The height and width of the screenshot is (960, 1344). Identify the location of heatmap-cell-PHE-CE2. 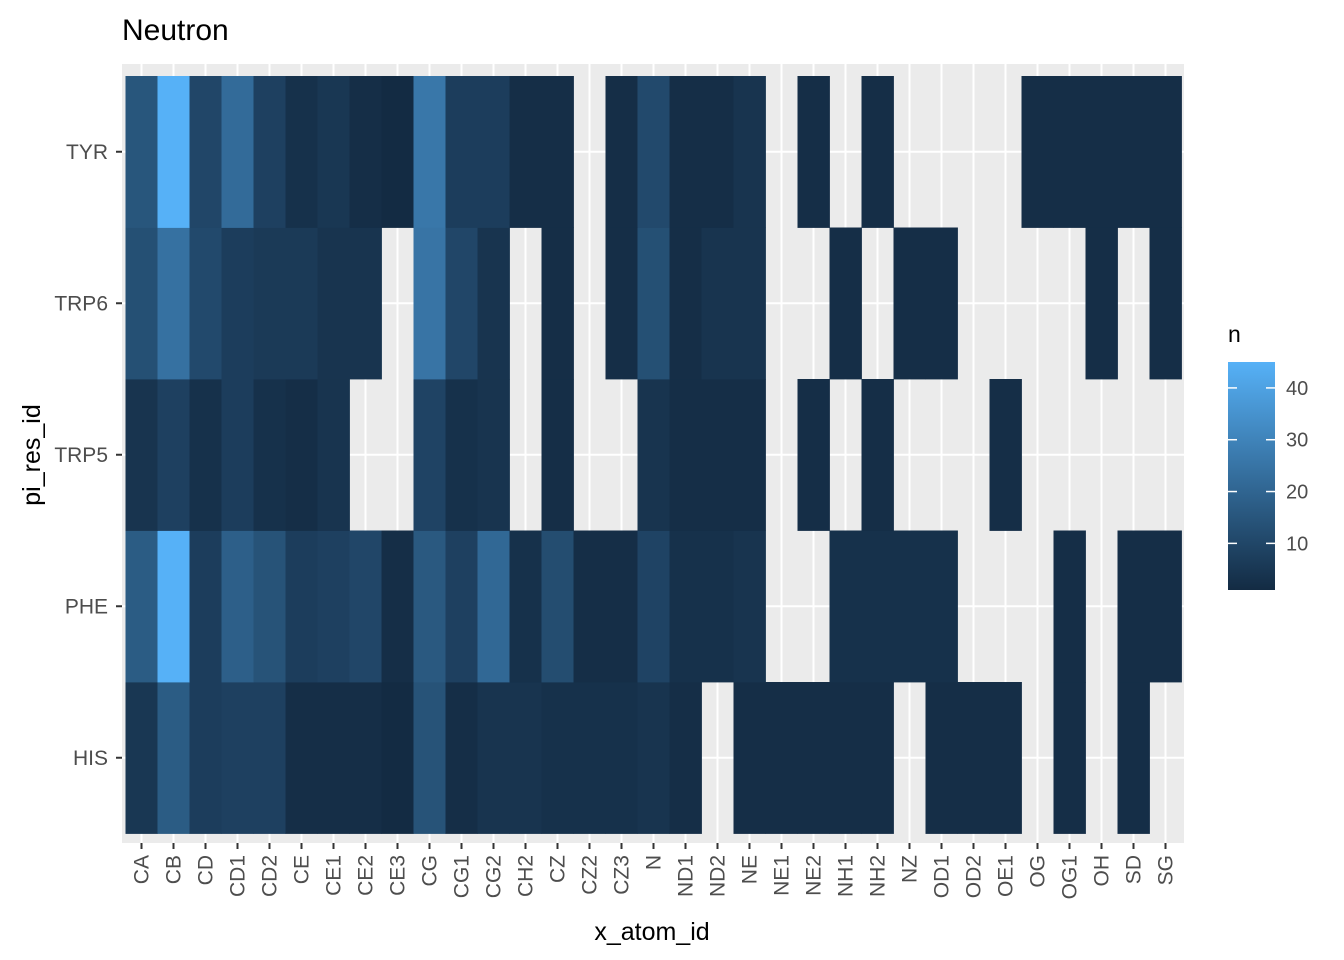
(365, 606).